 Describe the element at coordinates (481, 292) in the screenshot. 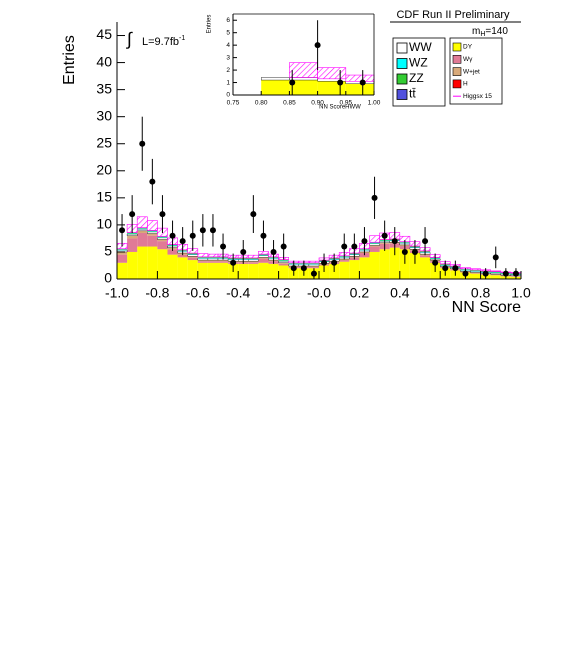

I see `x-tick-label: 0.8` at that location.